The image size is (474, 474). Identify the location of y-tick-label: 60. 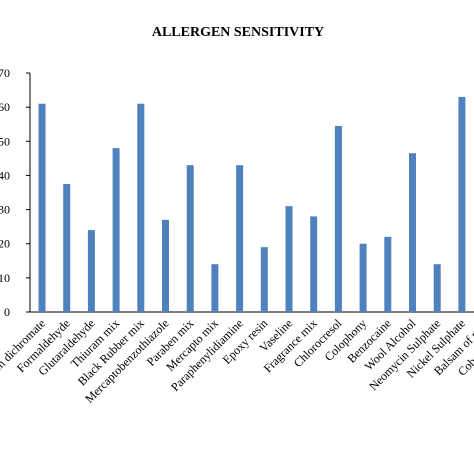
(5, 107).